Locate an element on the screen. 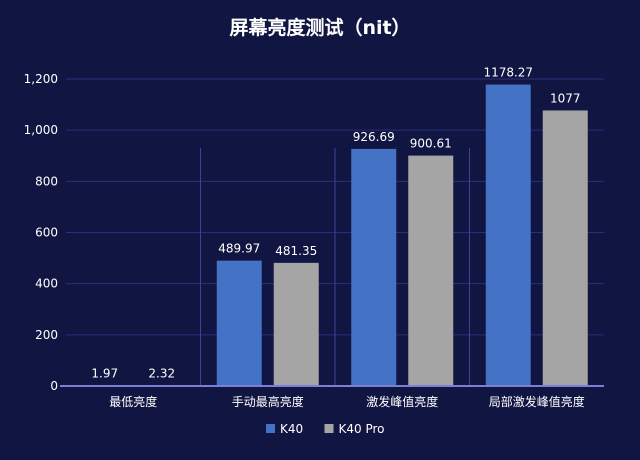  data-label: 481.35 is located at coordinates (296, 251).